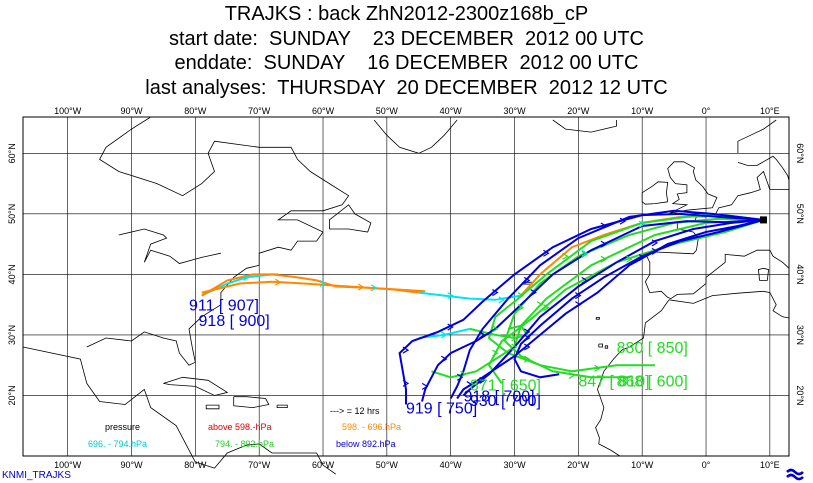 The width and height of the screenshot is (813, 483). Describe the element at coordinates (195, 465) in the screenshot. I see `lon-label: 80°W` at that location.